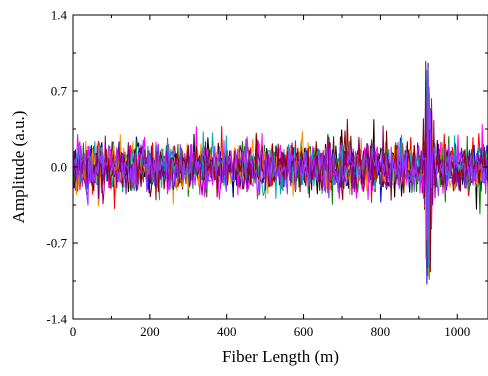  I want to click on y-axis-title: Amplitude (a.u.), so click(18, 167).